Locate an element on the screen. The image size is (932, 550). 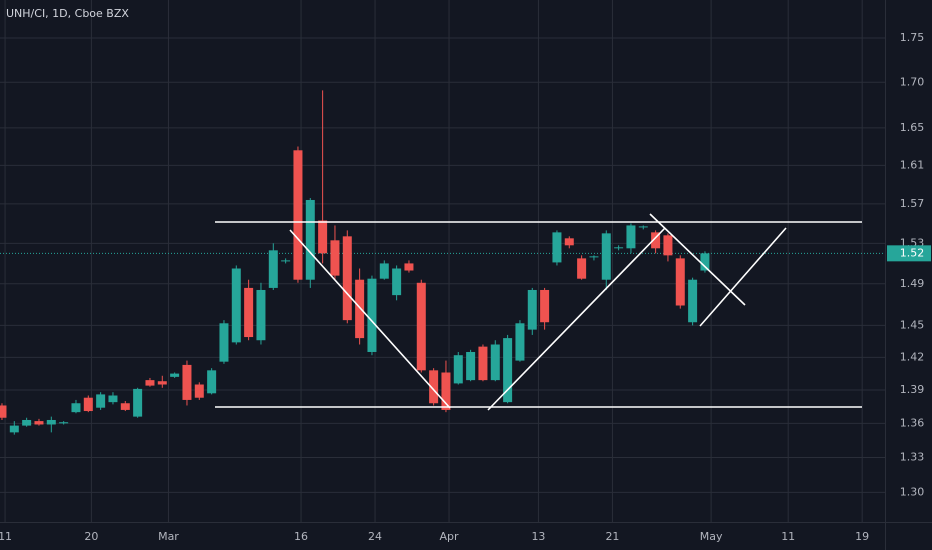
y-tick-label: 1.33 is located at coordinates (912, 456).